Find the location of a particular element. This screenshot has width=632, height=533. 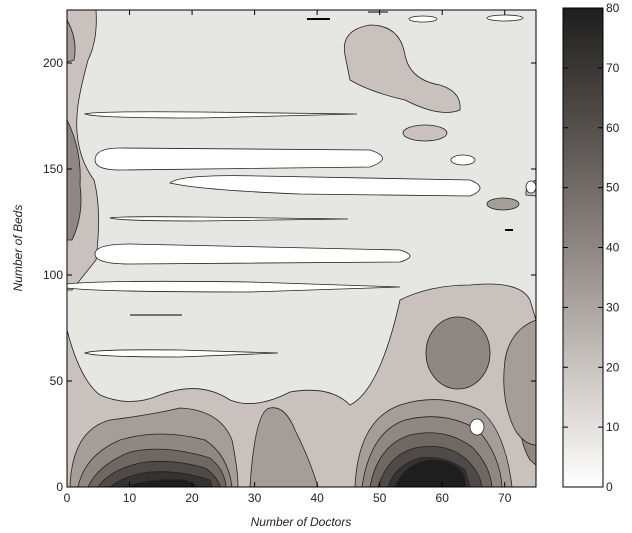

colorbar-tick-label: 10 is located at coordinates (613, 427).